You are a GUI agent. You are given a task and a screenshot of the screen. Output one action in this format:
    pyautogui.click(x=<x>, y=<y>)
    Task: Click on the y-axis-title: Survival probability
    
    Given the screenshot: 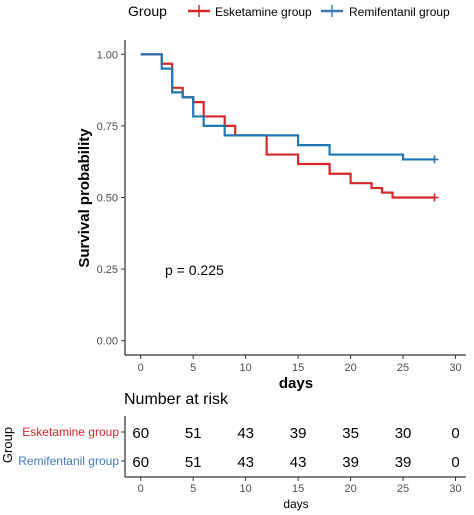 What is the action you would take?
    pyautogui.click(x=84, y=198)
    